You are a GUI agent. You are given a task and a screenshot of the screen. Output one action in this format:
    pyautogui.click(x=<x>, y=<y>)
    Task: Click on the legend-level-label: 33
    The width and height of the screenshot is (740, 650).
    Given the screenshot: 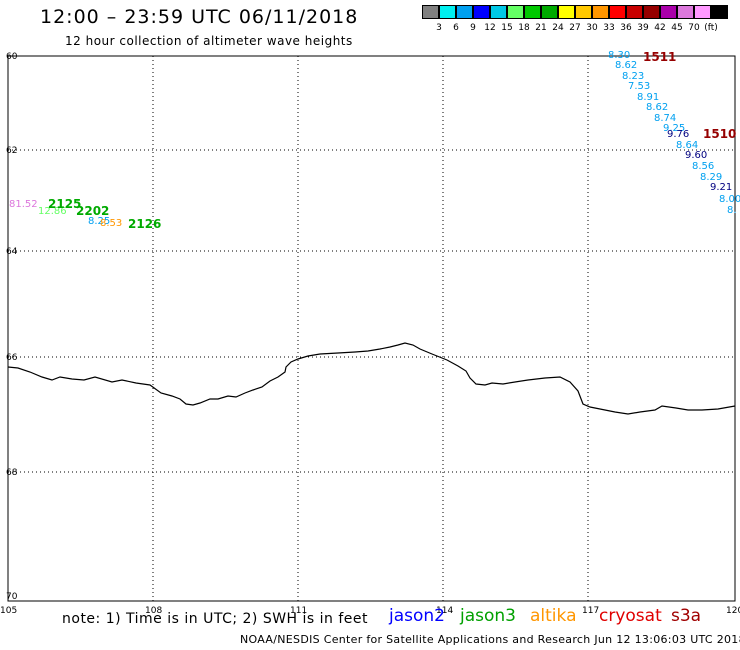 What is the action you would take?
    pyautogui.click(x=609, y=28)
    